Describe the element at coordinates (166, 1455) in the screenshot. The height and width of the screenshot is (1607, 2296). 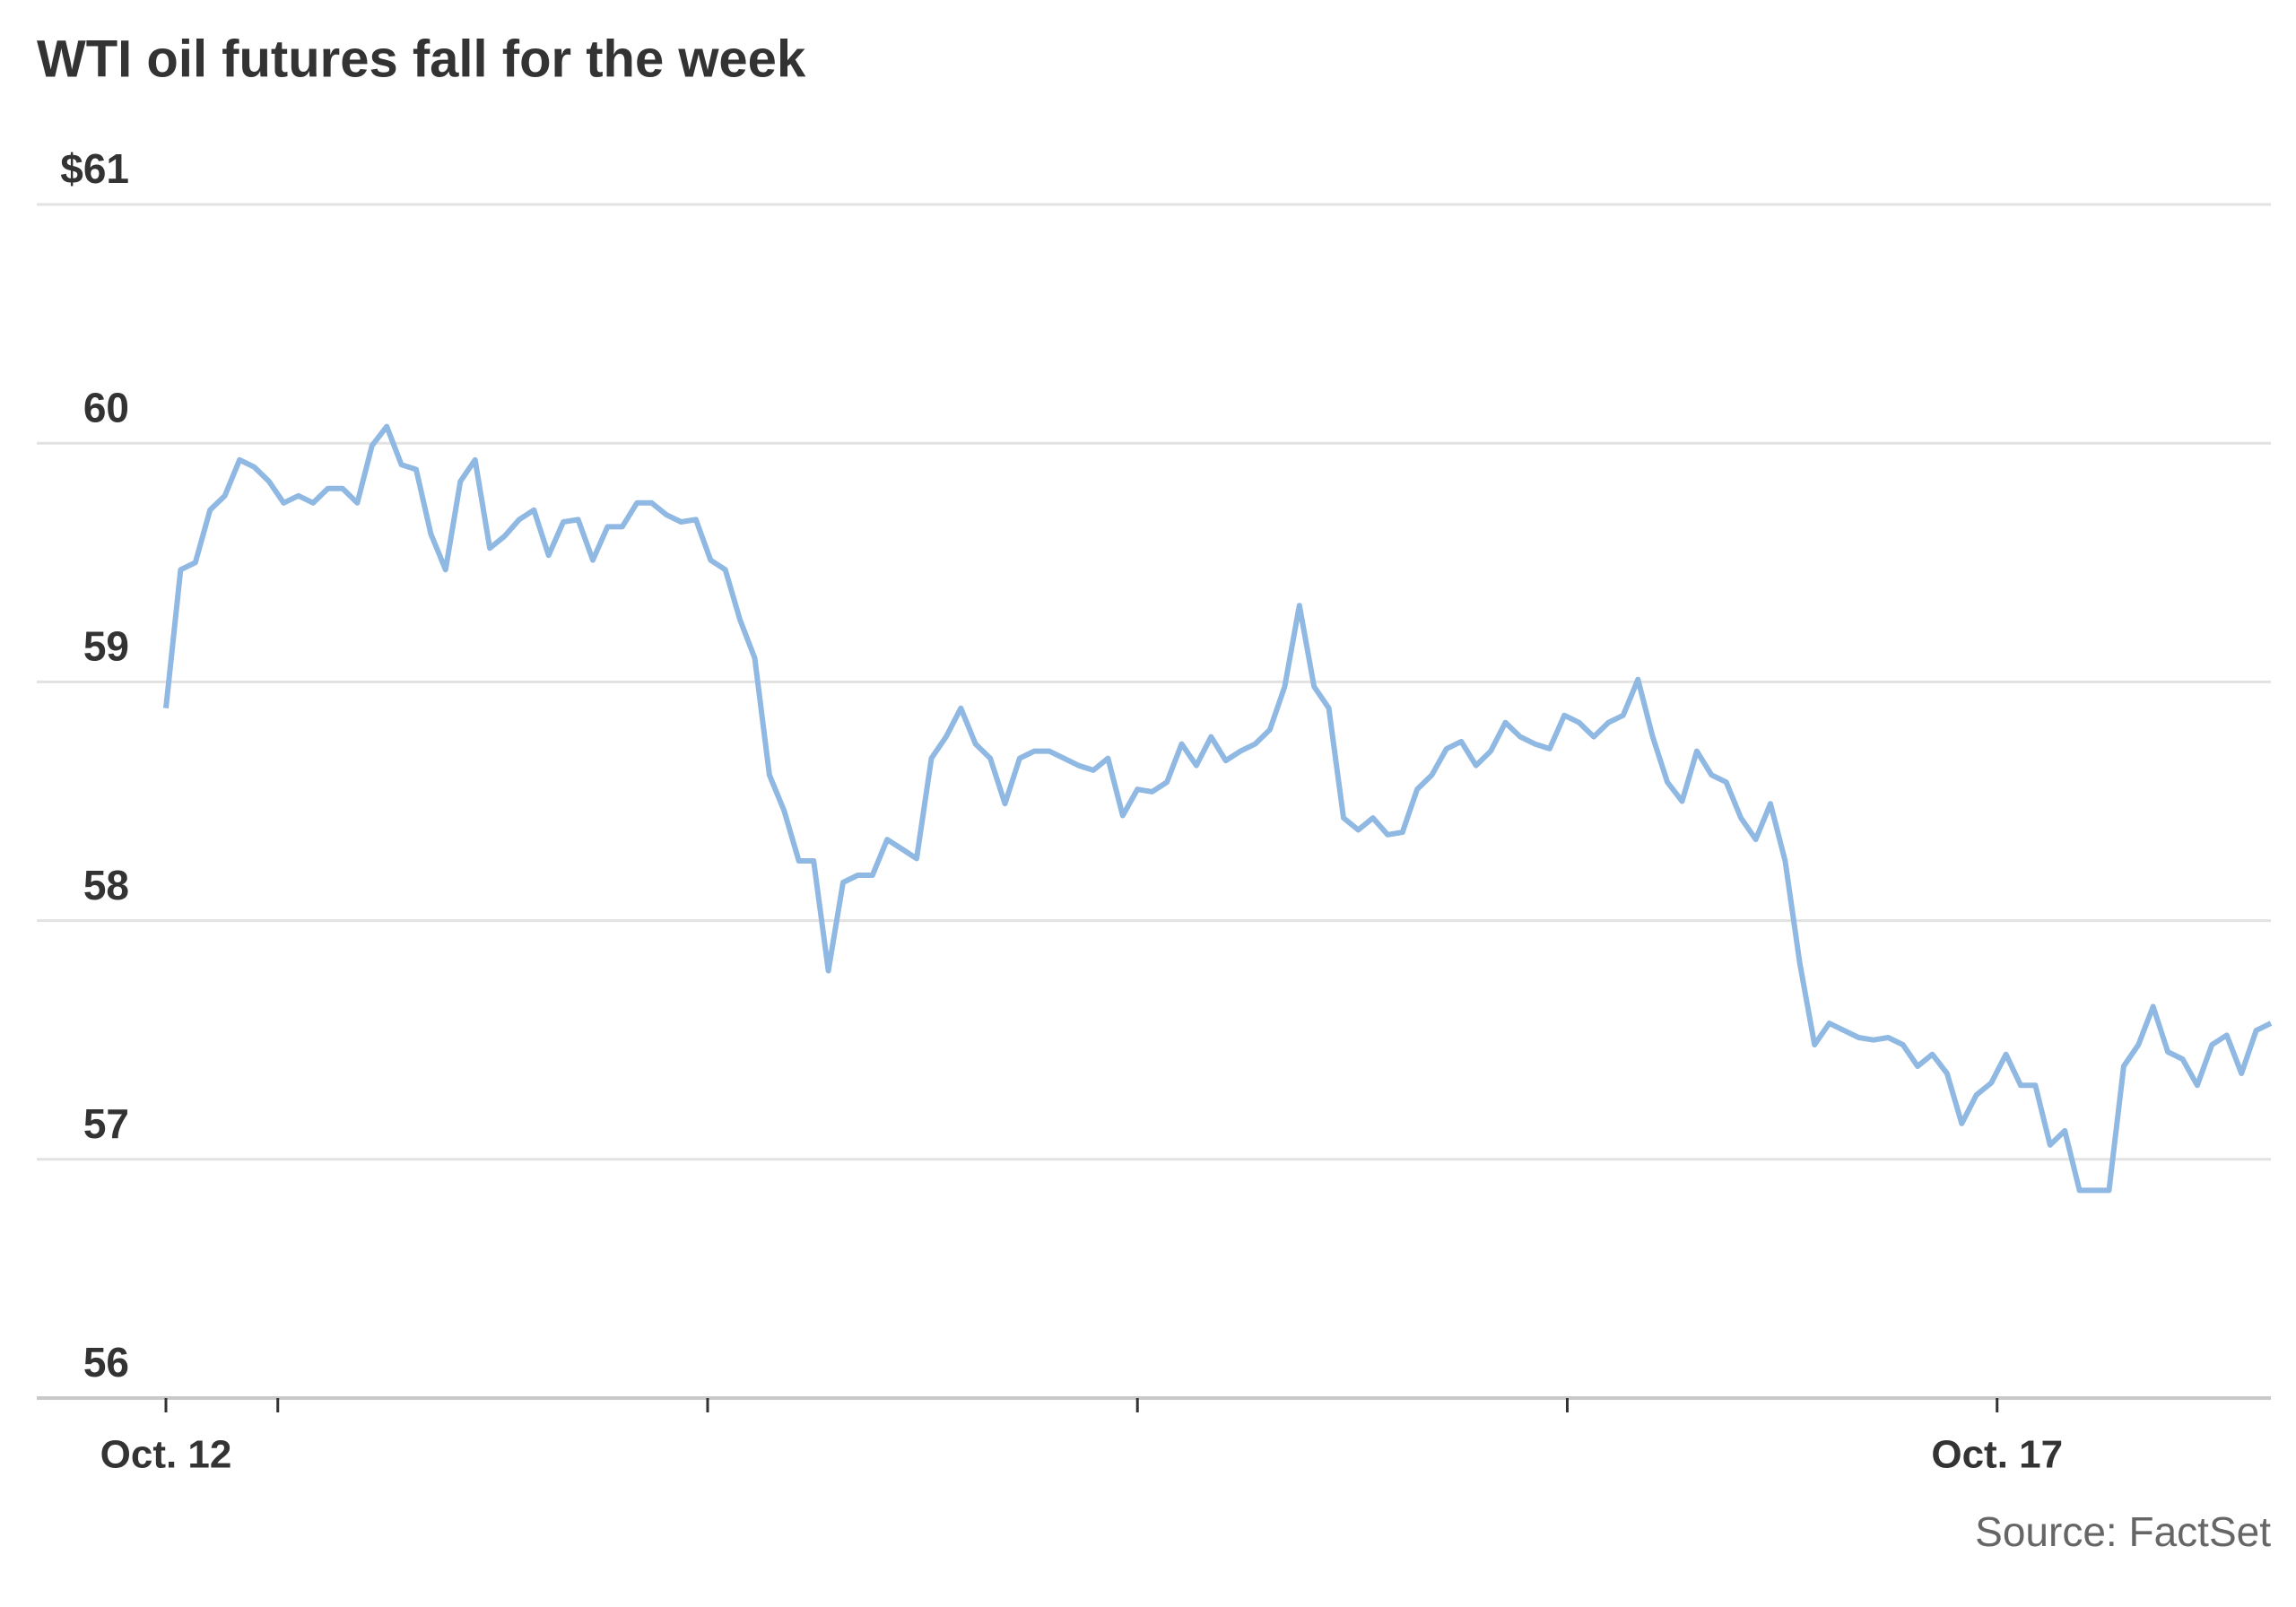
I see `x-tick-label: Oct. 12` at that location.